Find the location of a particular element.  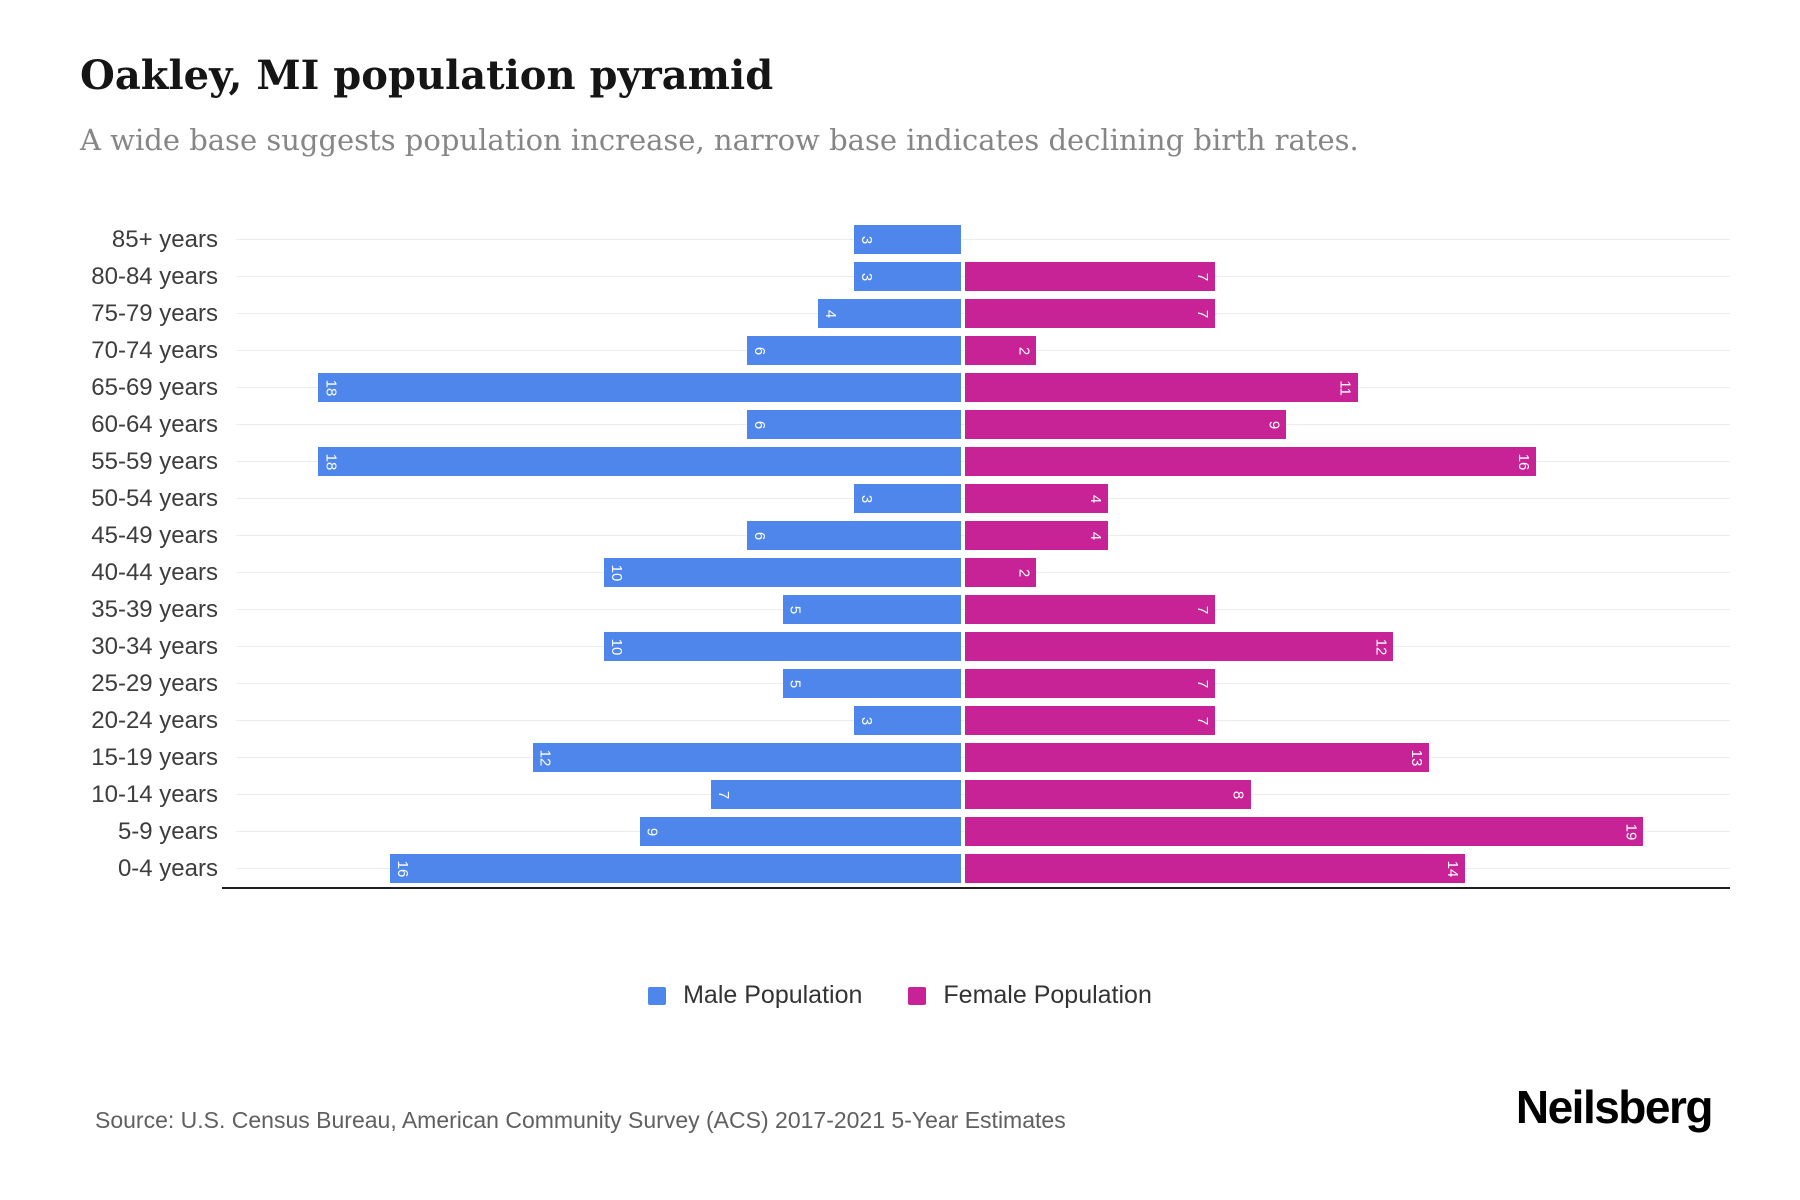

plot-area: 12 13 is located at coordinates (979, 757).